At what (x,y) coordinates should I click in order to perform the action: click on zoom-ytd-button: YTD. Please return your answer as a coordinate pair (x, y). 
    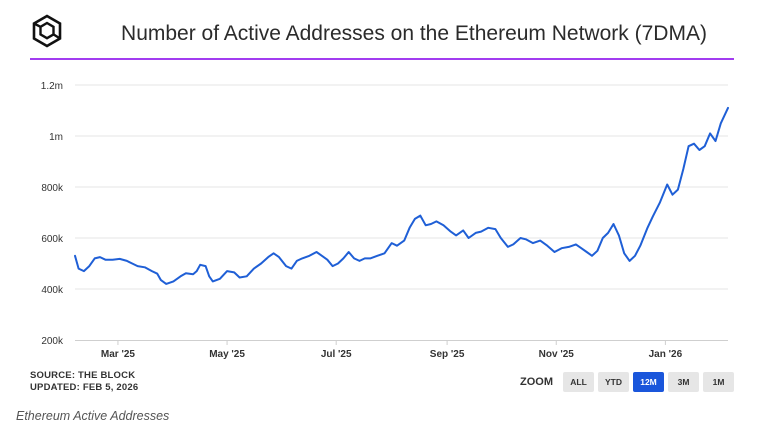
    Looking at the image, I should click on (613, 382).